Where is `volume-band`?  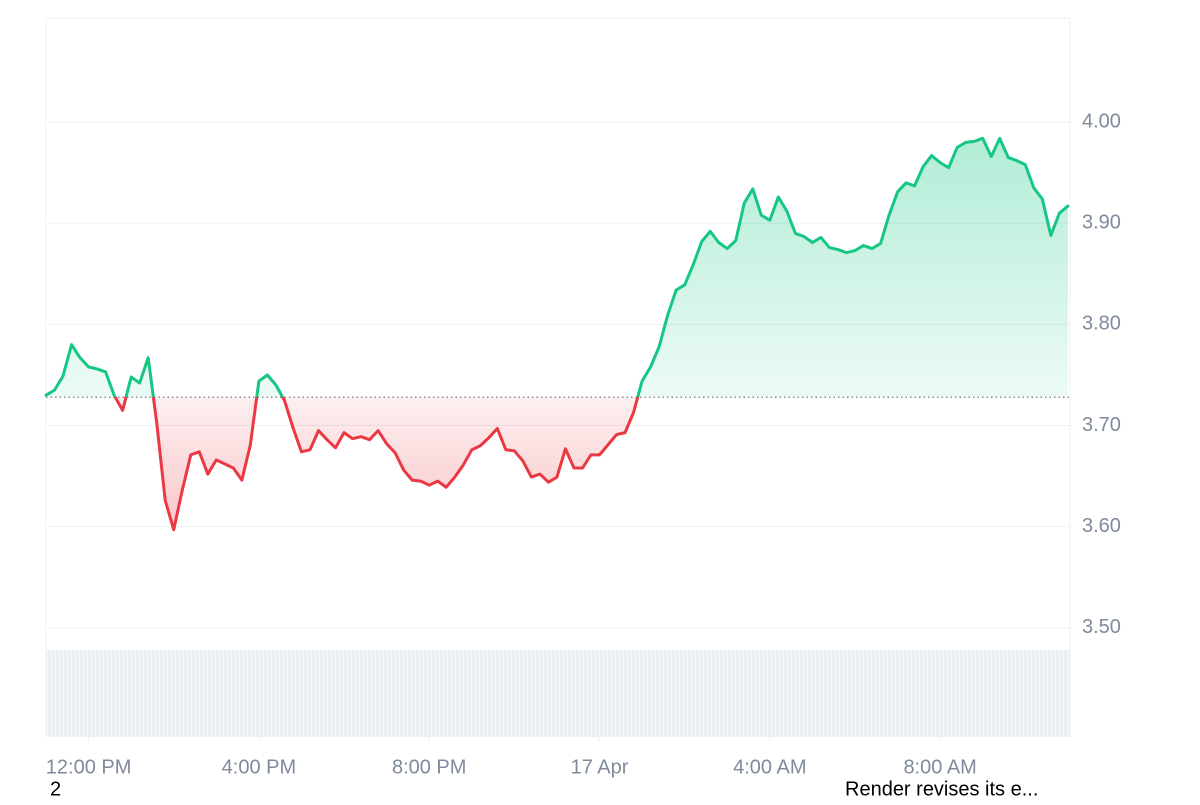
volume-band is located at coordinates (558, 693).